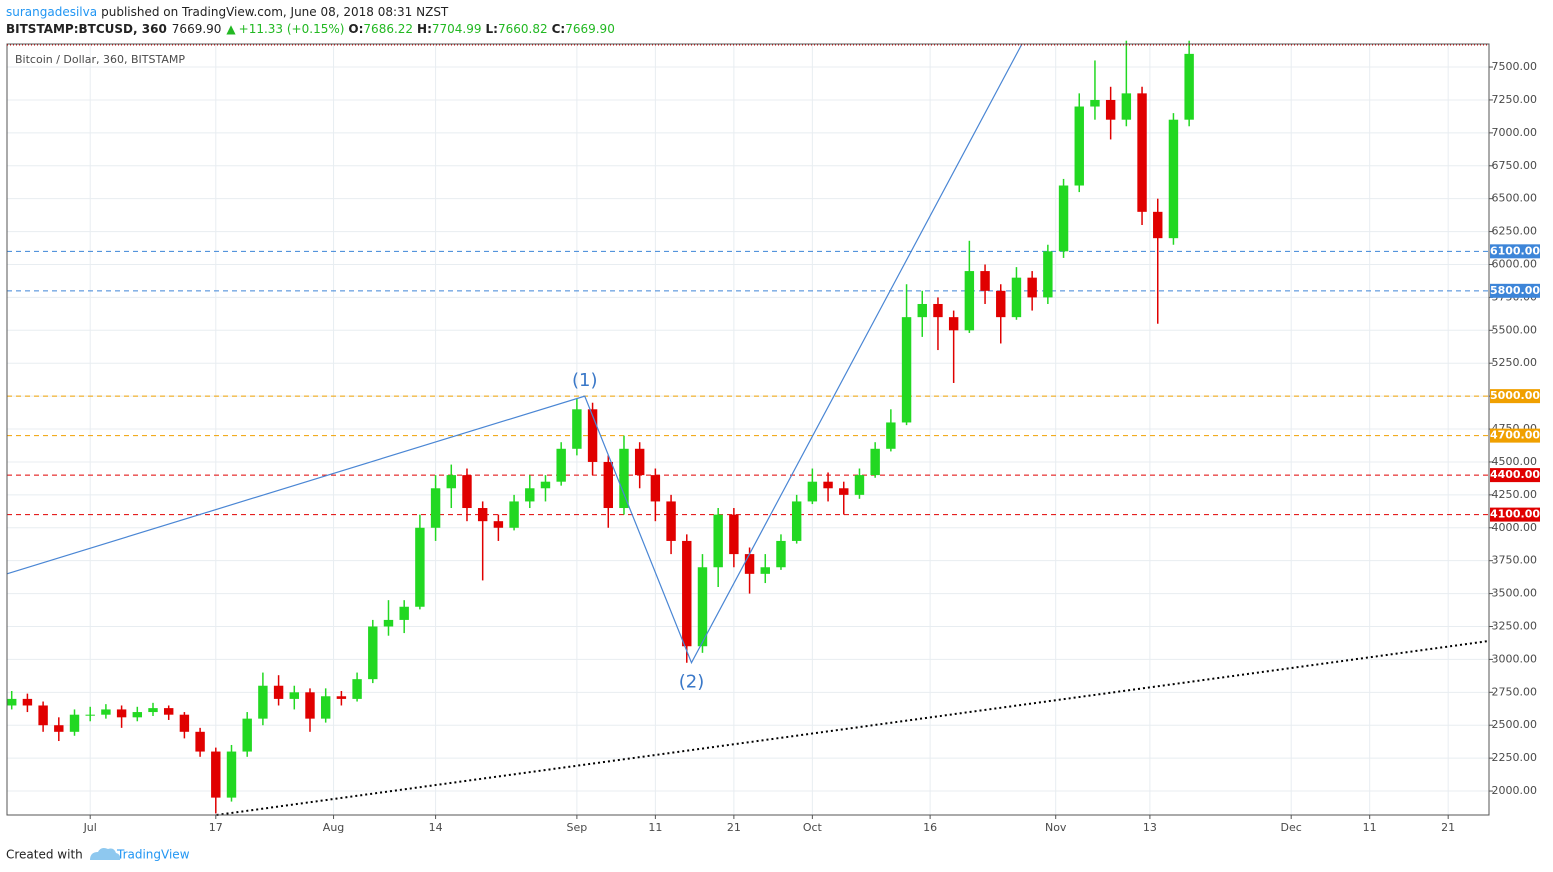 The width and height of the screenshot is (1553, 872). I want to click on y-tick-label: 4500.00, so click(1515, 461).